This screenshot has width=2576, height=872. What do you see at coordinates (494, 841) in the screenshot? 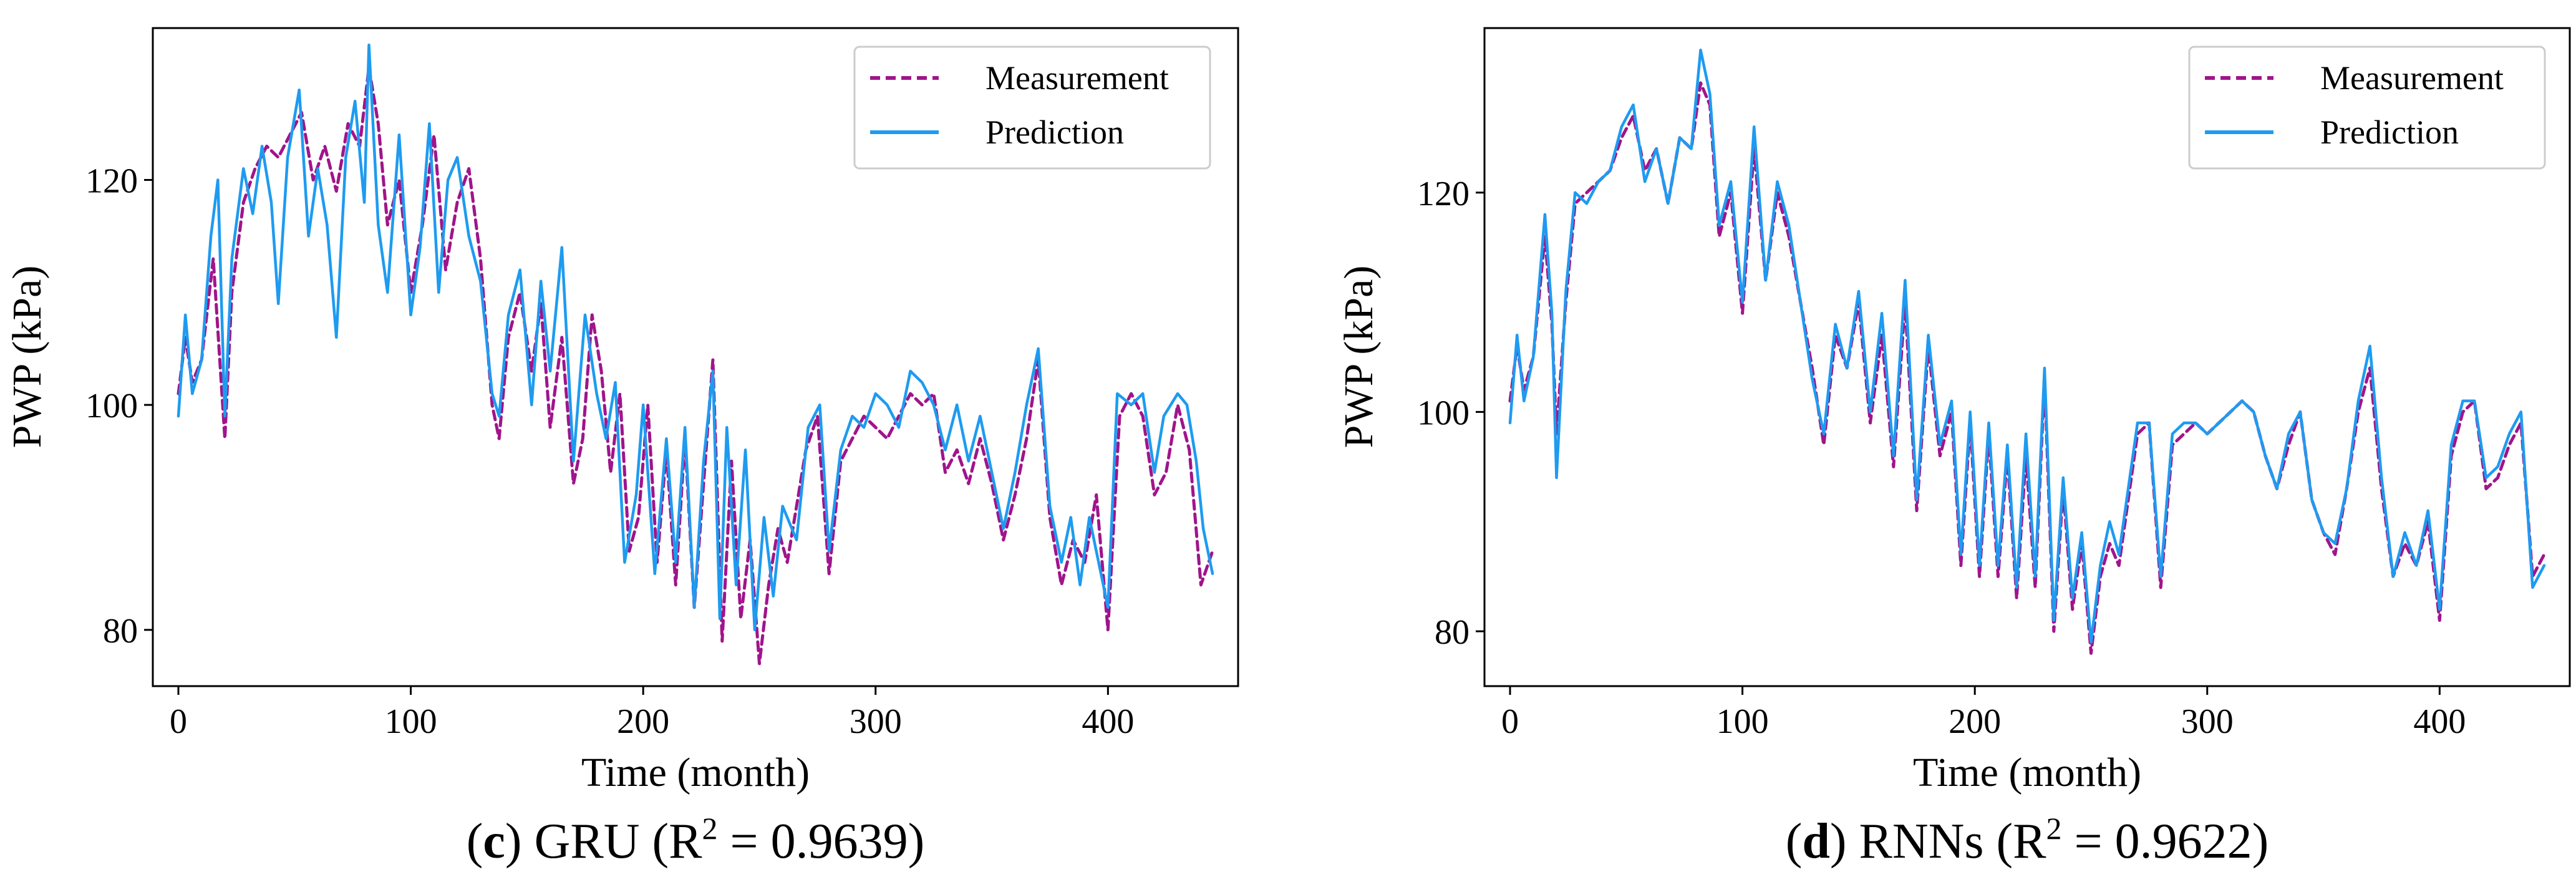
I see `caption-letter: c` at bounding box center [494, 841].